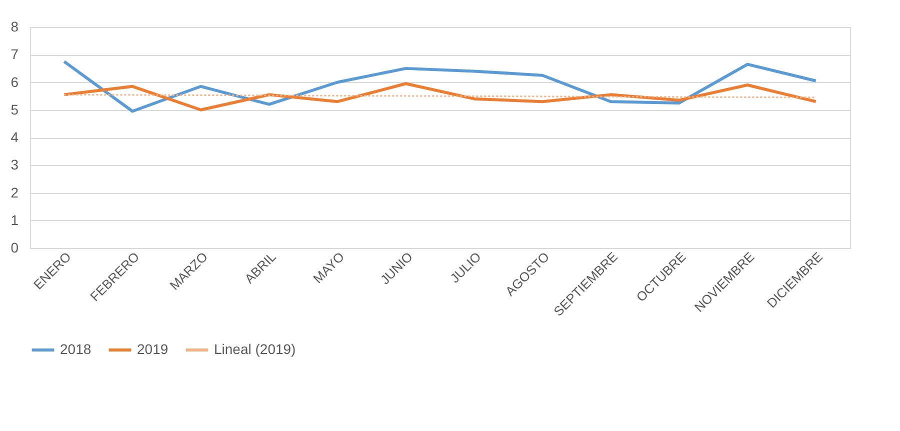 This screenshot has height=431, width=900. Describe the element at coordinates (14, 192) in the screenshot. I see `y-tick-label: 2` at that location.